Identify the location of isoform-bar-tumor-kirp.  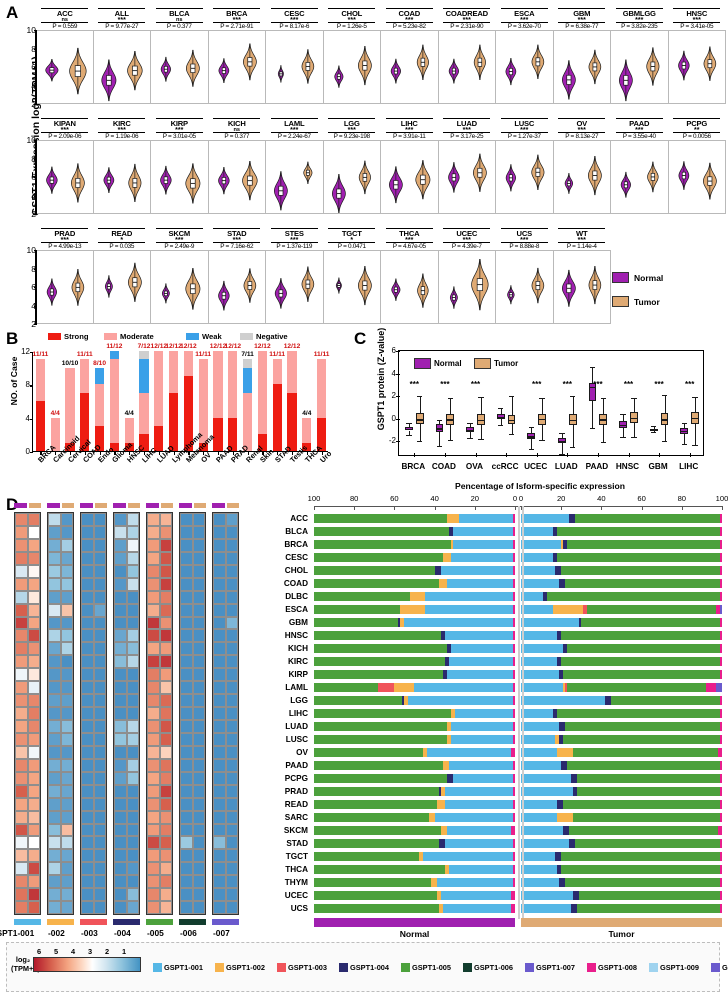
(621, 674).